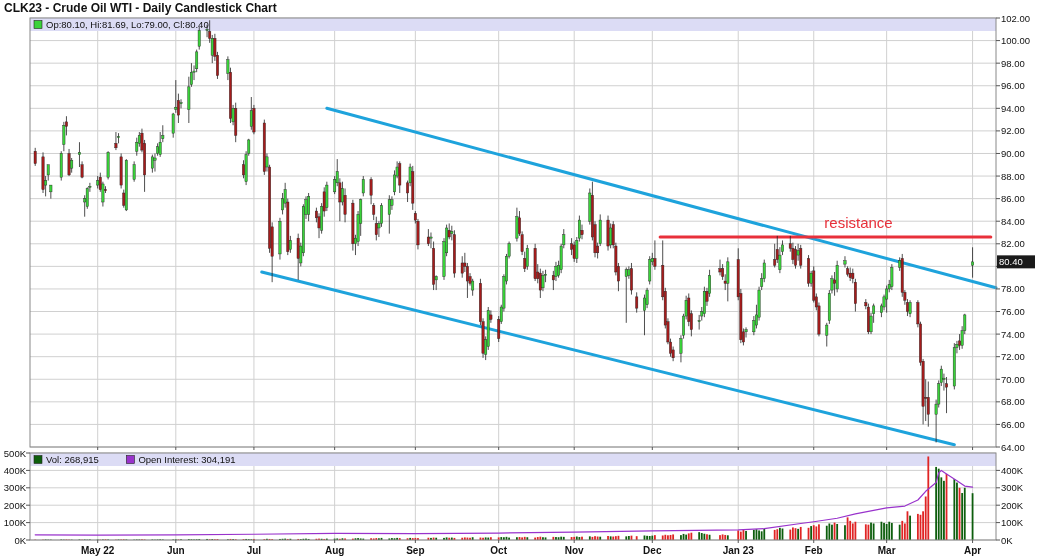 The width and height of the screenshot is (1037, 560). Describe the element at coordinates (1013, 424) in the screenshot. I see `y-tick-label: 66.00` at that location.